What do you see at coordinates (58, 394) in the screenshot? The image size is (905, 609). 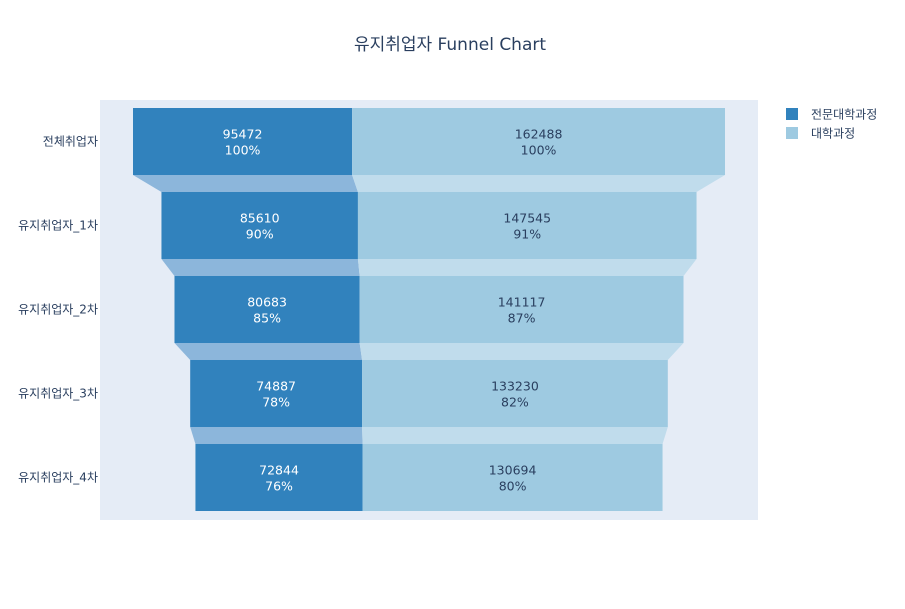 I see `stage-tick-label: 유지취업자_3차` at bounding box center [58, 394].